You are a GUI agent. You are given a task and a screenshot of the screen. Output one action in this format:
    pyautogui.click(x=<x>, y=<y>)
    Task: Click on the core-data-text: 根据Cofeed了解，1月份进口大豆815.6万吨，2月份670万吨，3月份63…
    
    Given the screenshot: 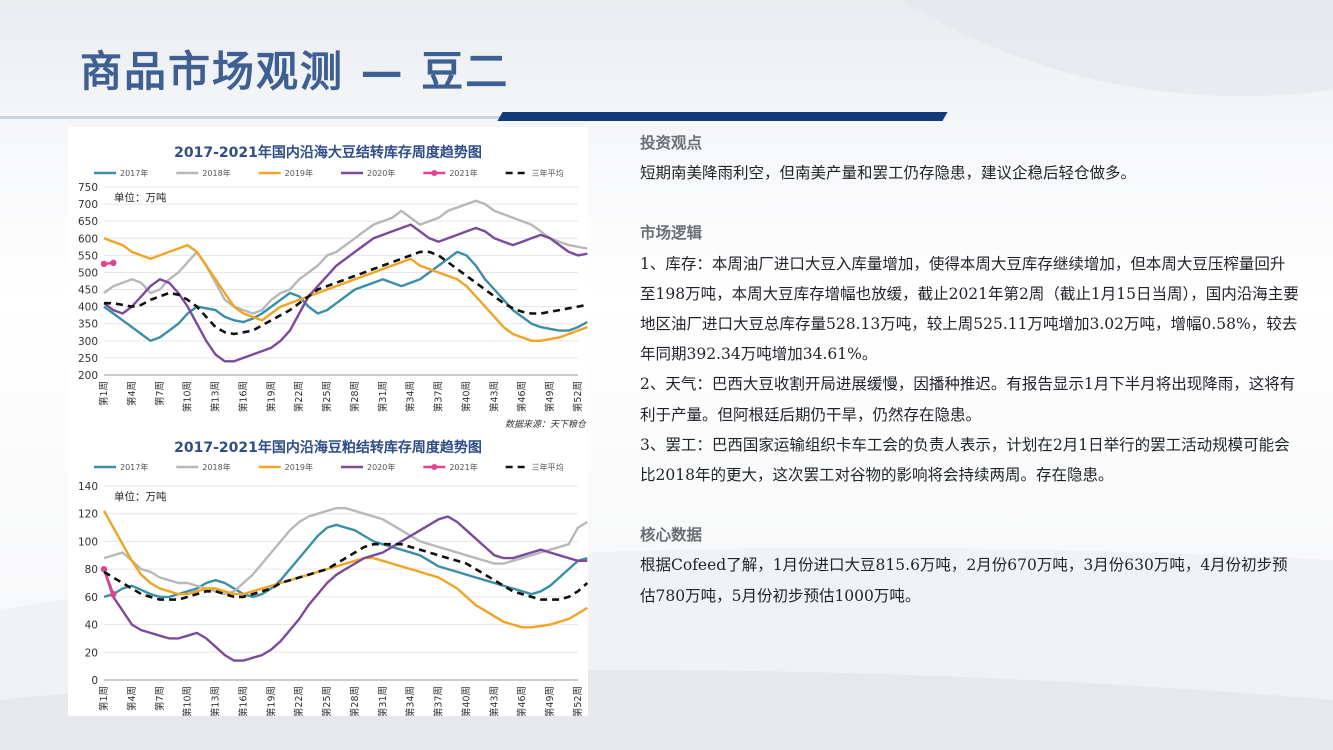 What is the action you would take?
    pyautogui.click(x=964, y=580)
    